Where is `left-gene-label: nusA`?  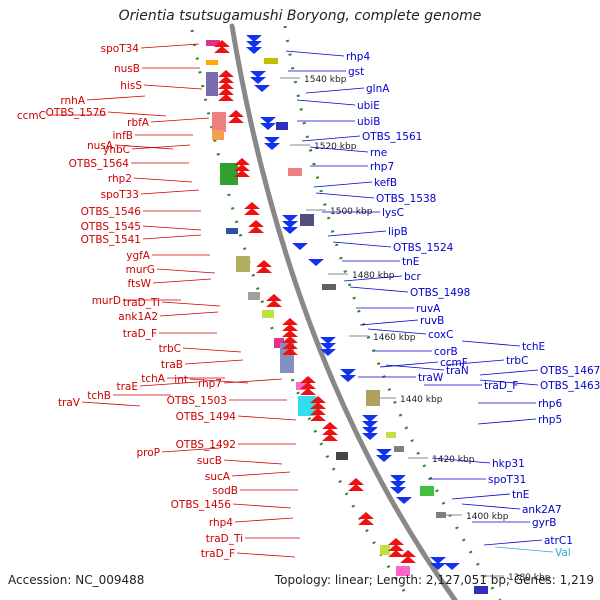
left-gene-label: nusA is located at coordinates (100, 146).